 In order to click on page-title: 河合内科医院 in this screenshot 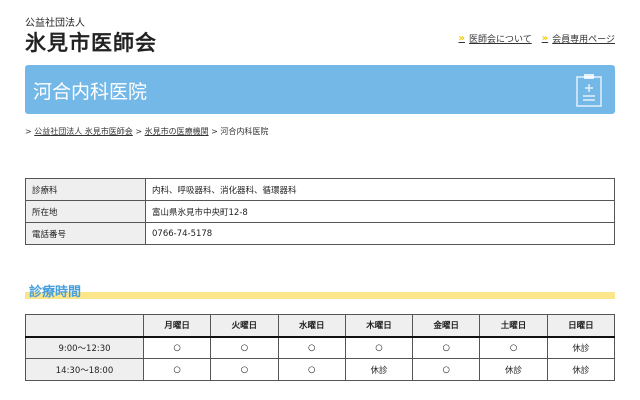, I will do `click(90, 92)`.